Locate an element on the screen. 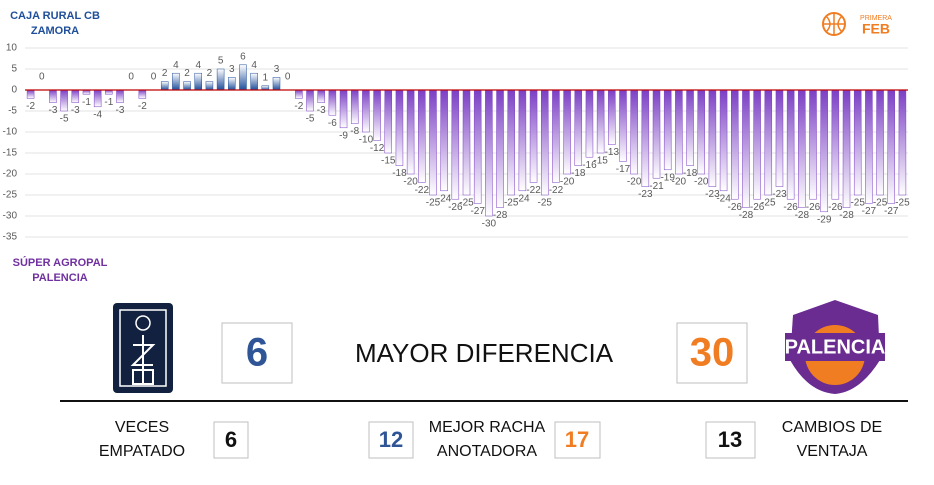 This screenshot has width=934, height=485. right-logo-text: PALENCIA is located at coordinates (835, 347).